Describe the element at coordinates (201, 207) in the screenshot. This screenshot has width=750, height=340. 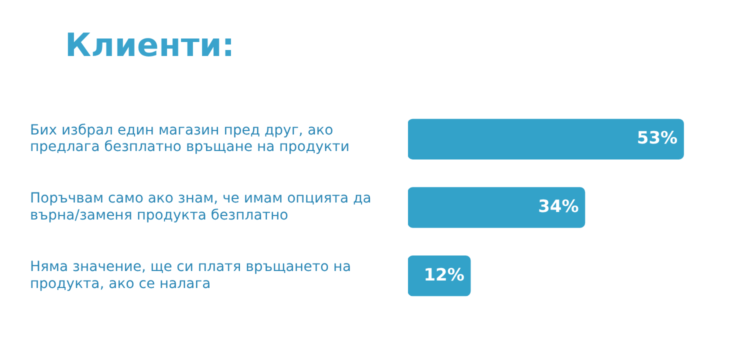
I see `y-tick-label: Поръчвам само ако знам, че имам опцията да върна/заменя продукта безплатно` at that location.